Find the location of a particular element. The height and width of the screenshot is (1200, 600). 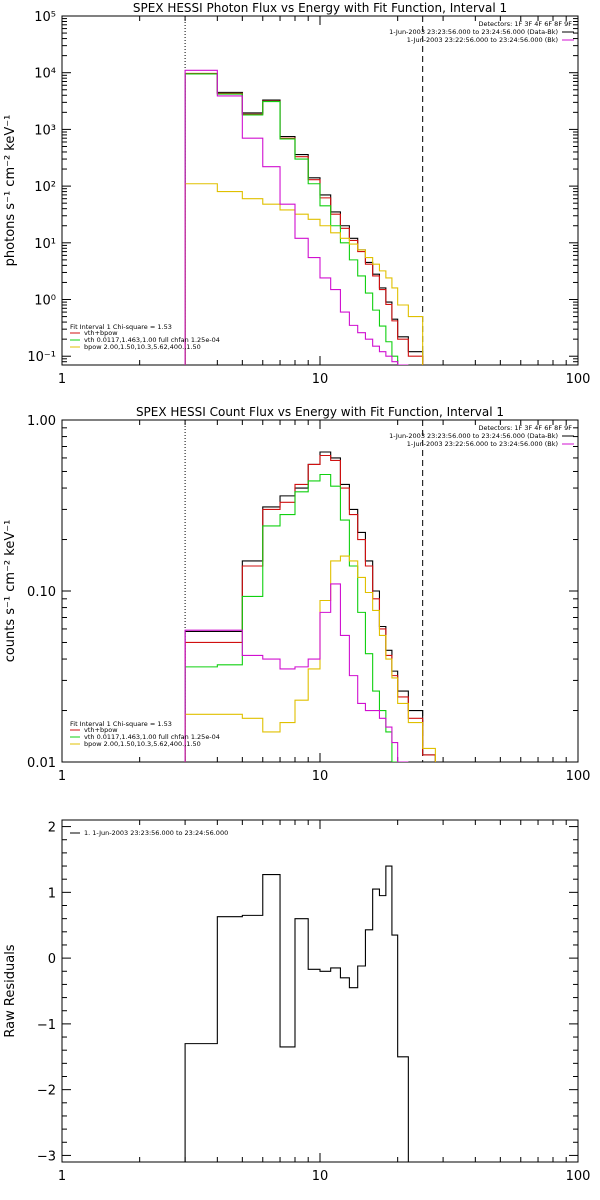

y-tick-label: 0.01 is located at coordinates (41, 763).